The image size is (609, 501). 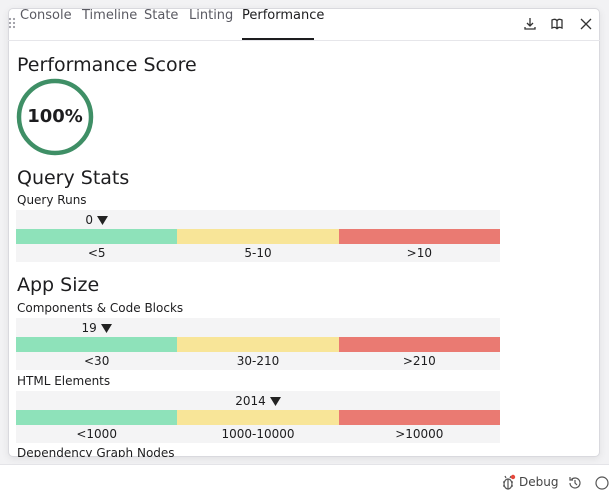 What do you see at coordinates (64, 381) in the screenshot?
I see `metric-name: HTML Elements` at bounding box center [64, 381].